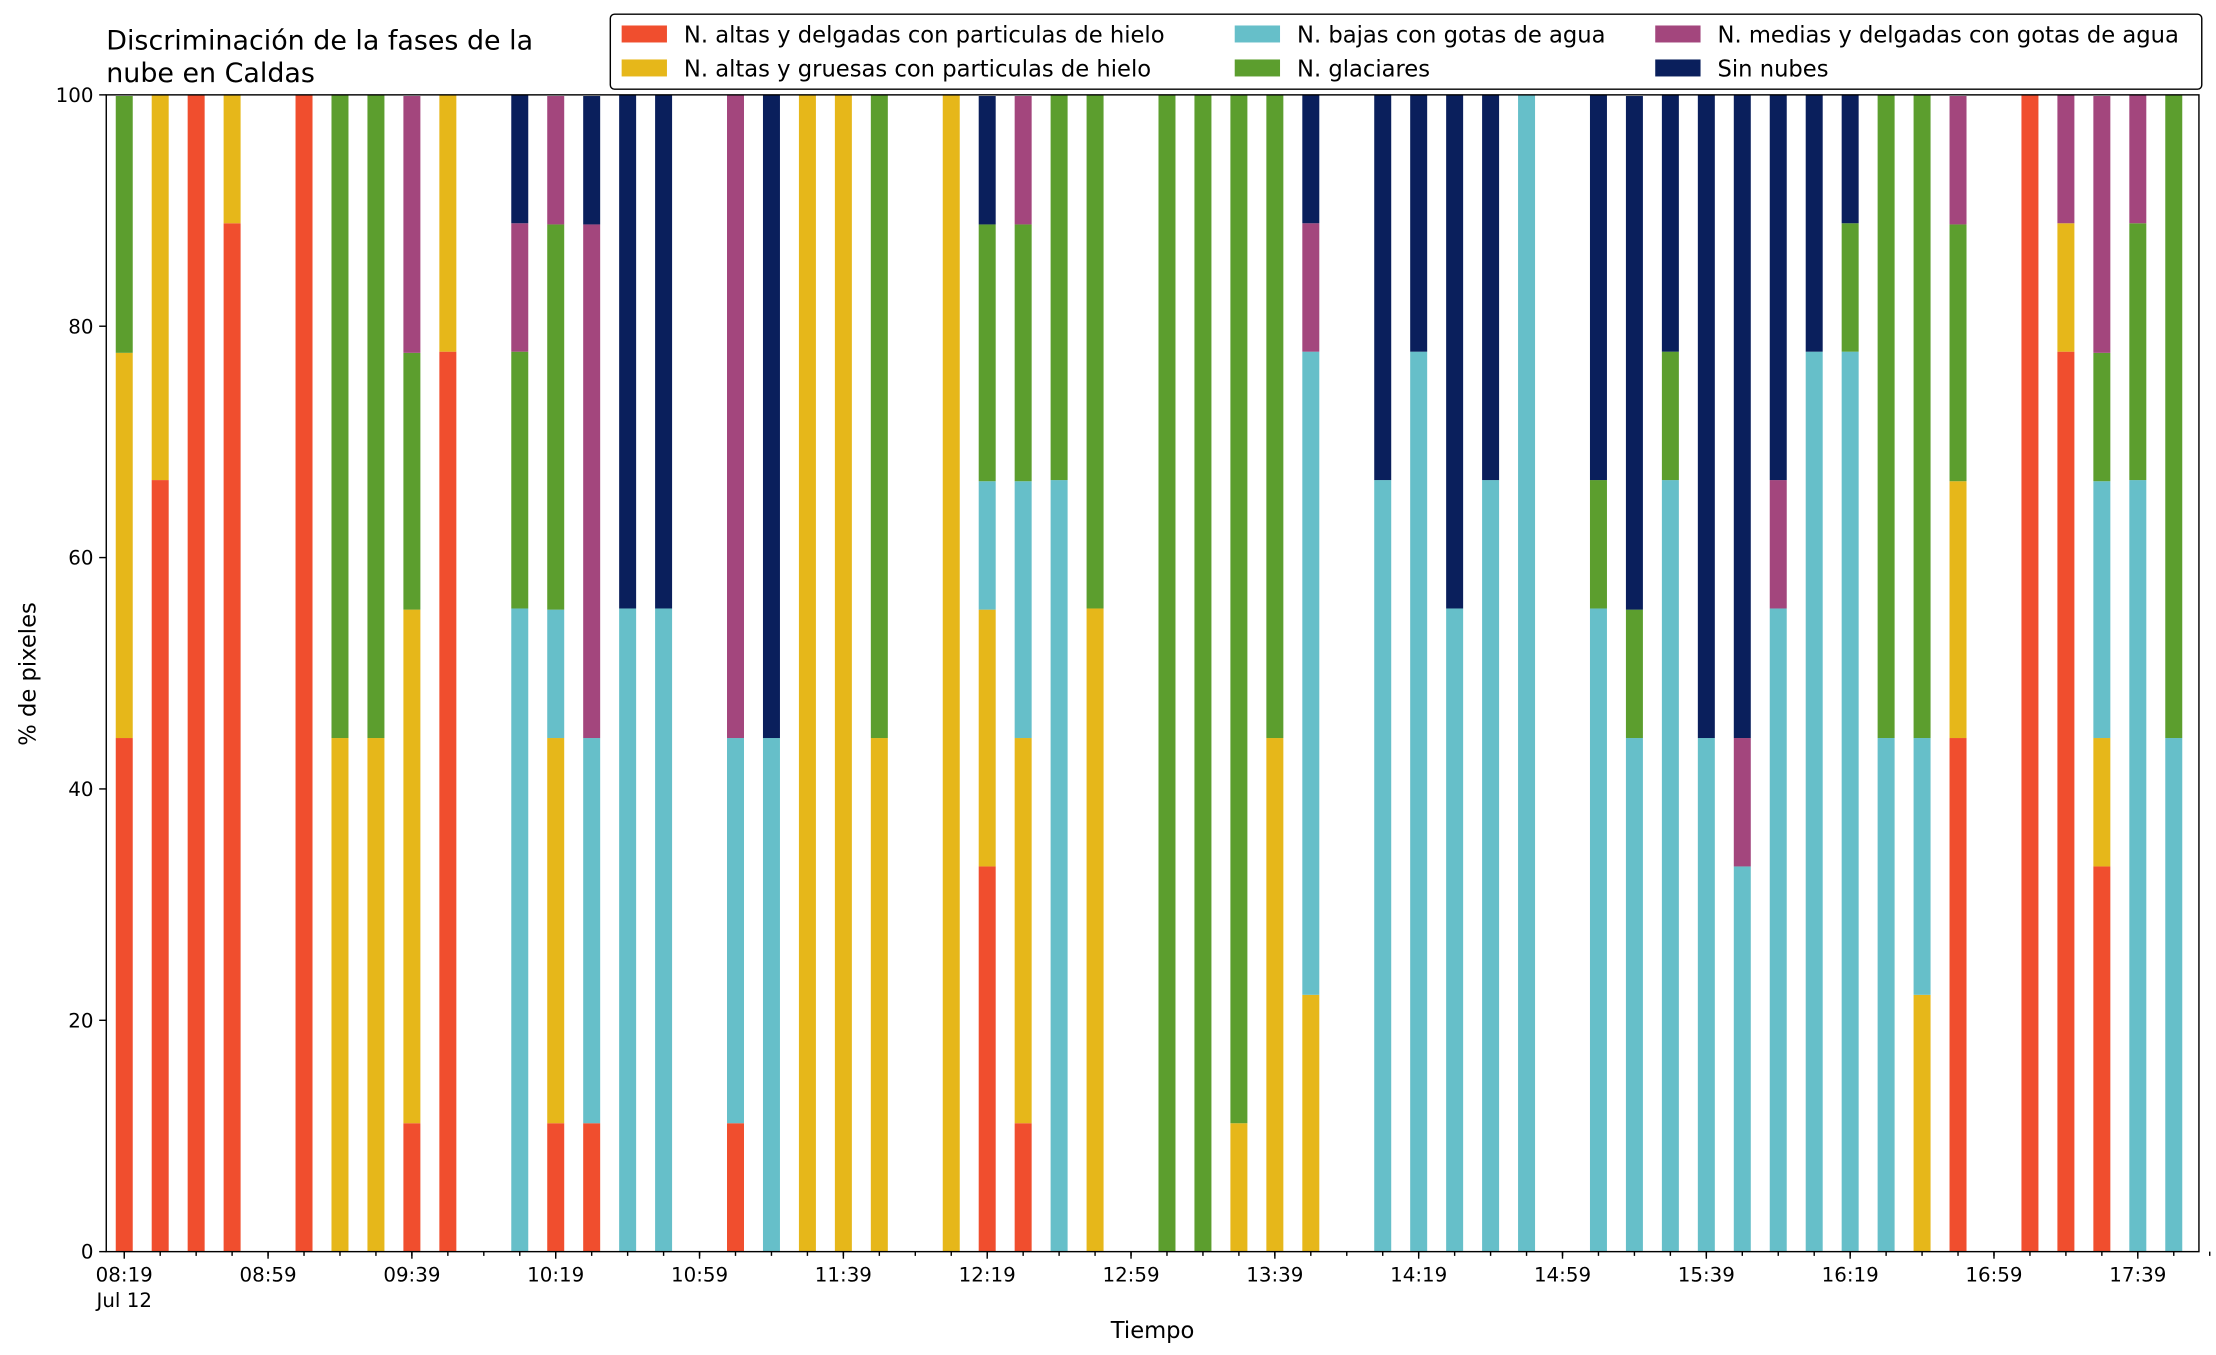 This screenshot has width=2216, height=1355. I want to click on x-tick-label: 08:19, so click(124, 1274).